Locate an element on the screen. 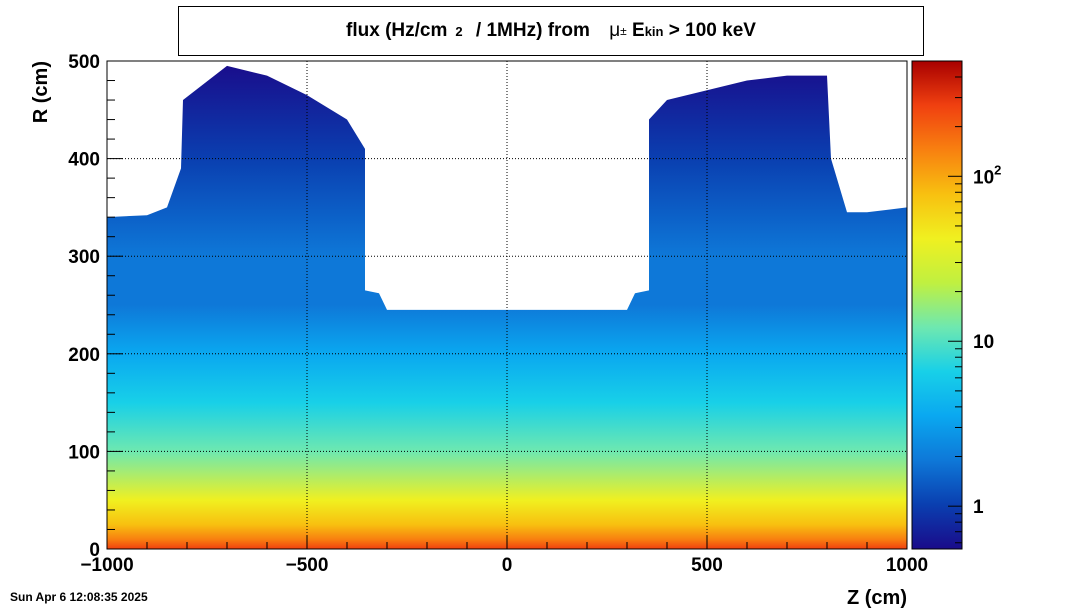 This screenshot has height=610, width=1068. colorbar-tick-label: 1 is located at coordinates (978, 507).